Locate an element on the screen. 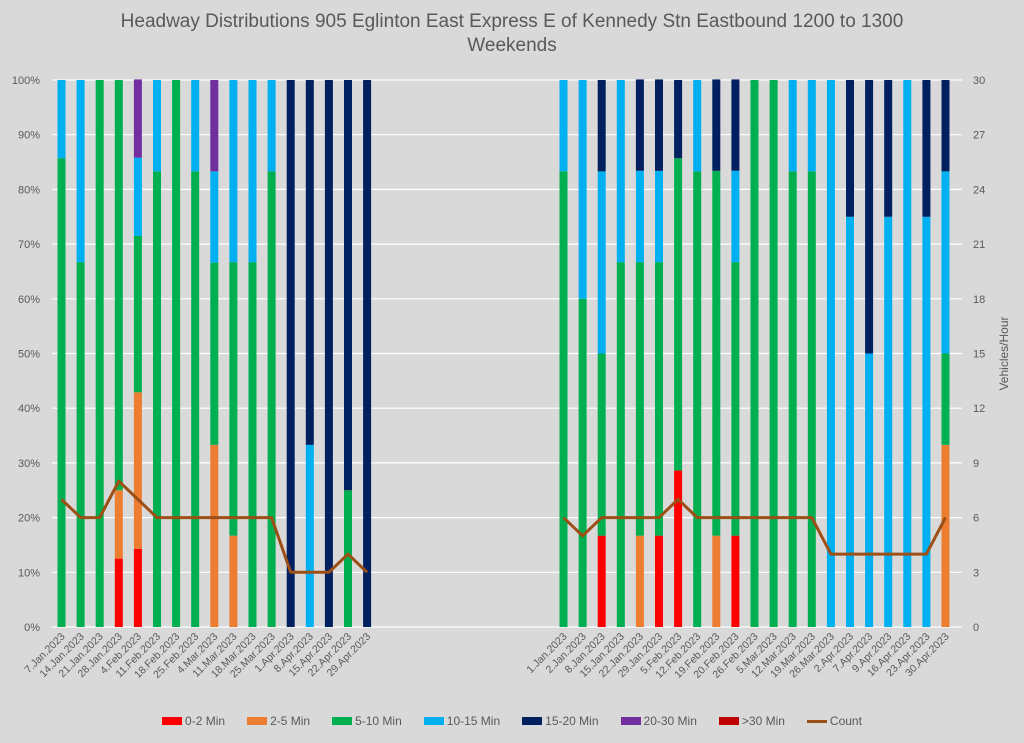 The image size is (1024, 743). y-tick-right: 12 is located at coordinates (979, 409).